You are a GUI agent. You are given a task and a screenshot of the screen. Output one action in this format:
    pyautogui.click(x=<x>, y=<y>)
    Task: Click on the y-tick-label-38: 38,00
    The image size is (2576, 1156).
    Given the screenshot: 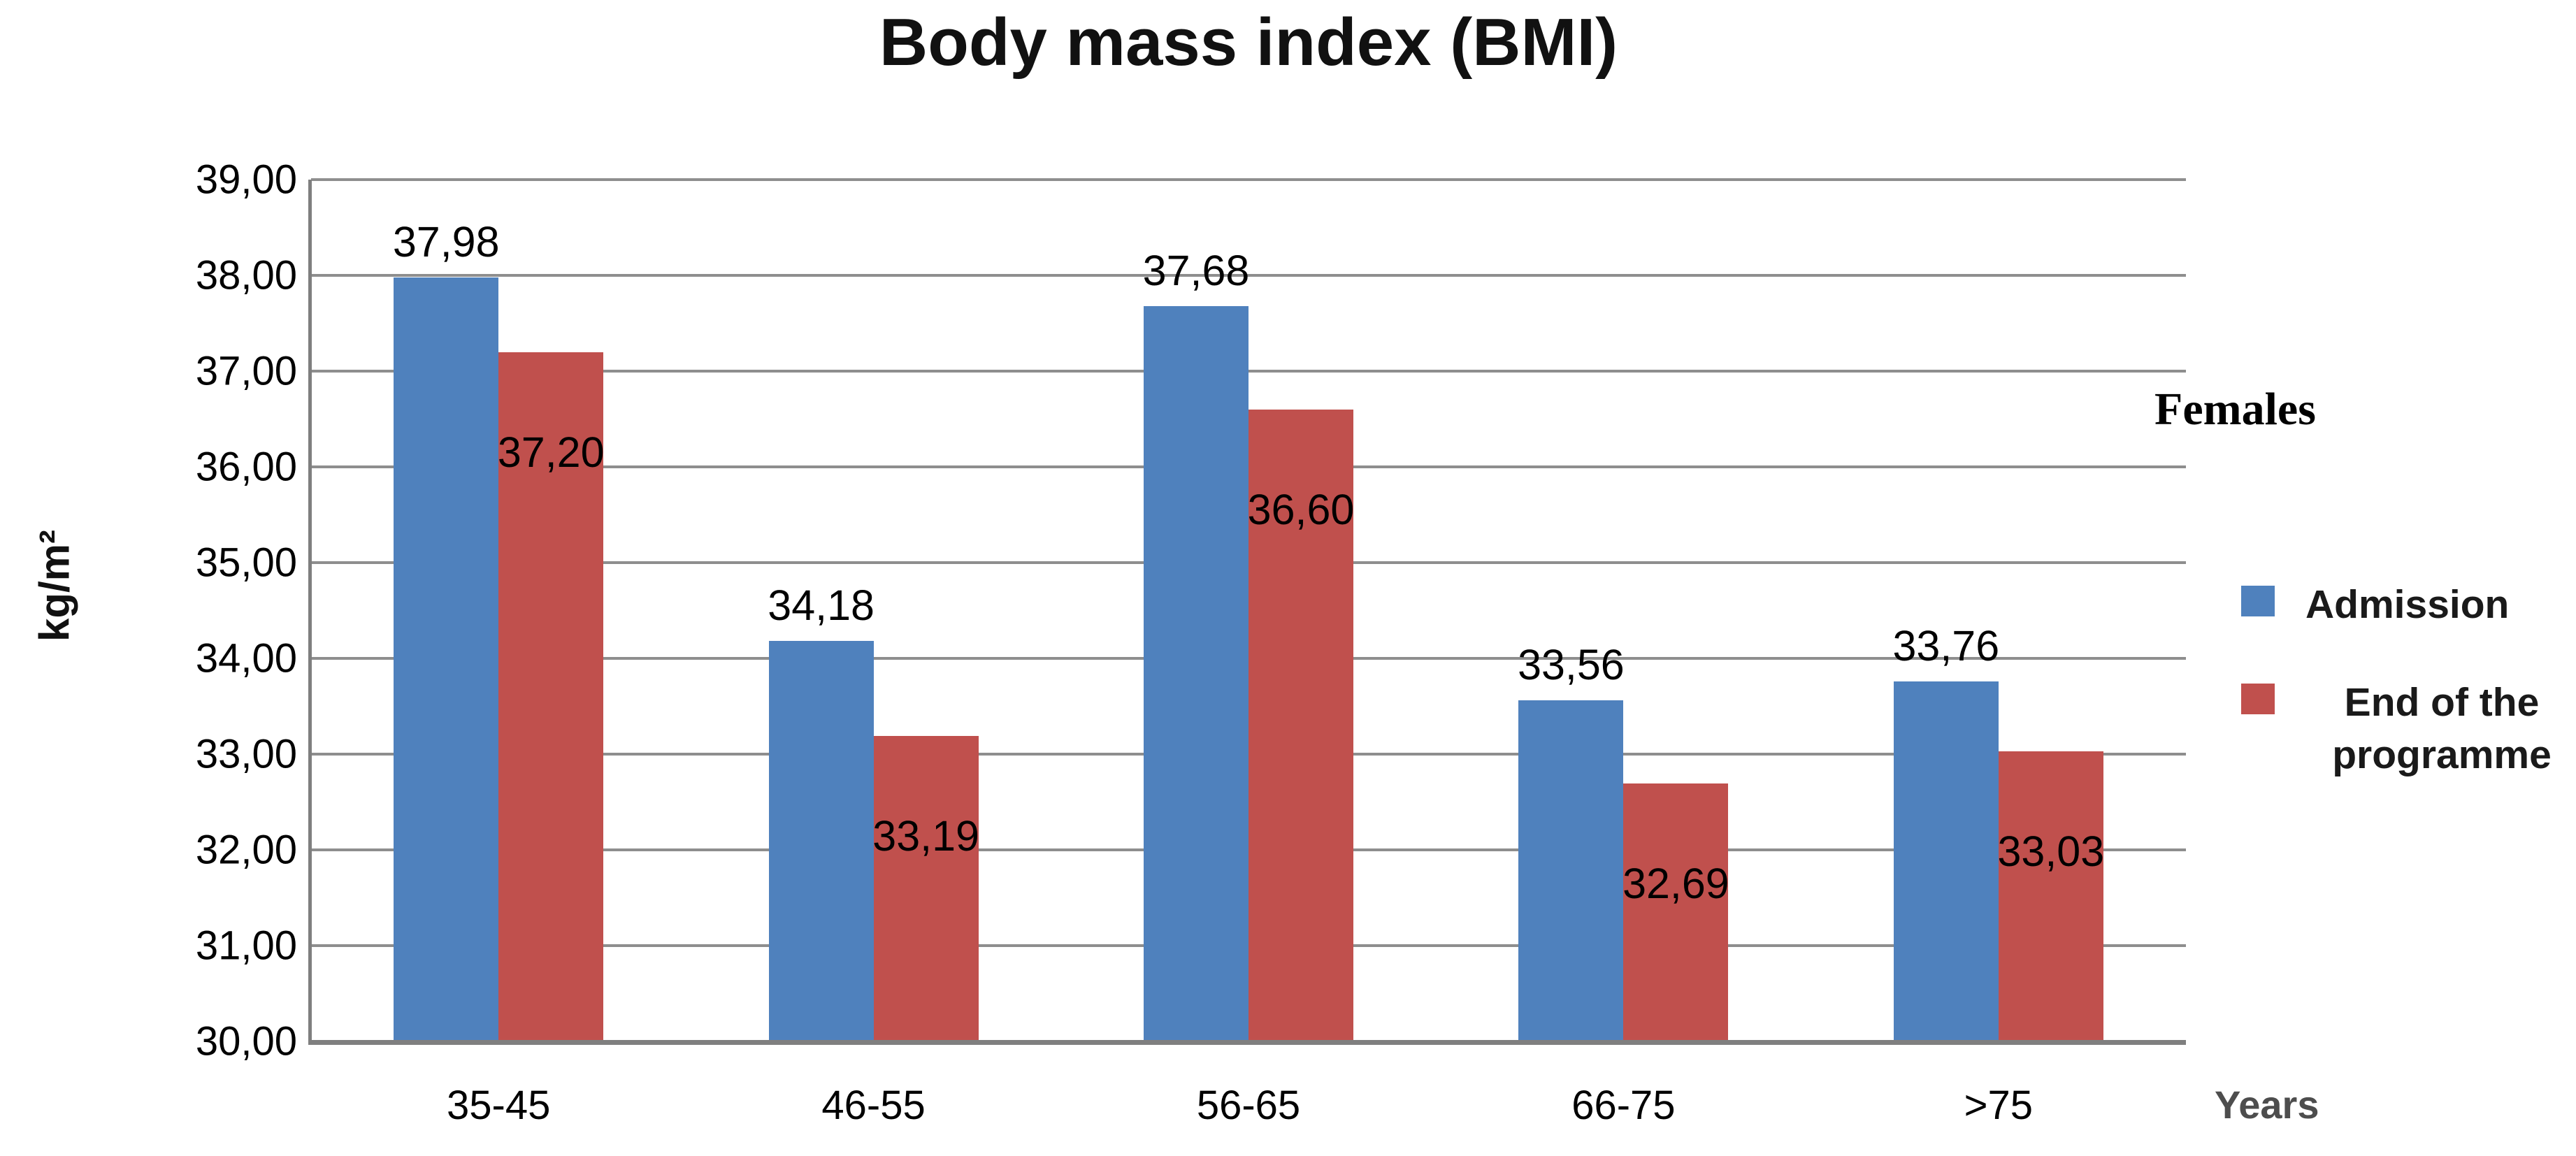 What is the action you would take?
    pyautogui.click(x=246, y=275)
    